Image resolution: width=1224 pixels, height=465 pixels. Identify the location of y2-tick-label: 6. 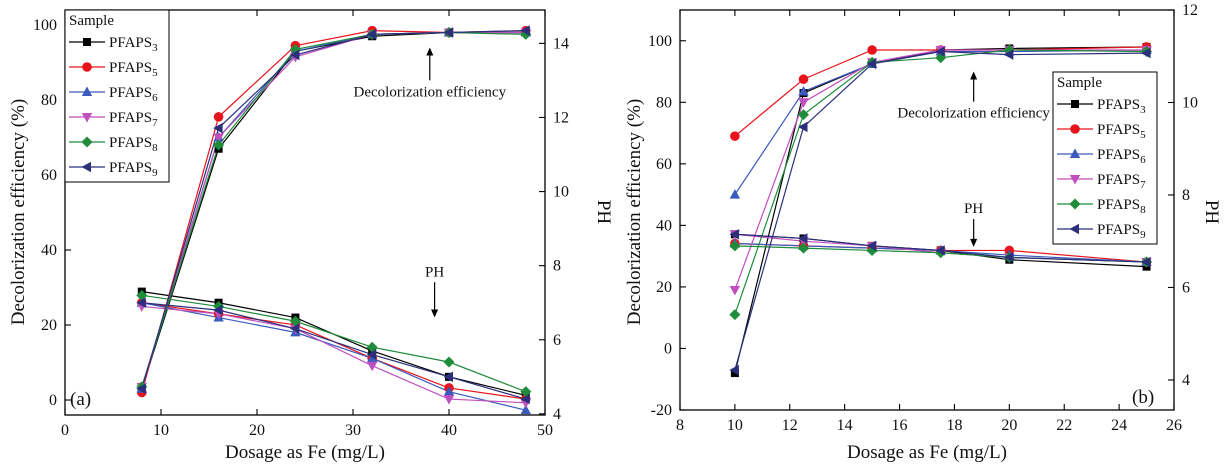
(1186, 287).